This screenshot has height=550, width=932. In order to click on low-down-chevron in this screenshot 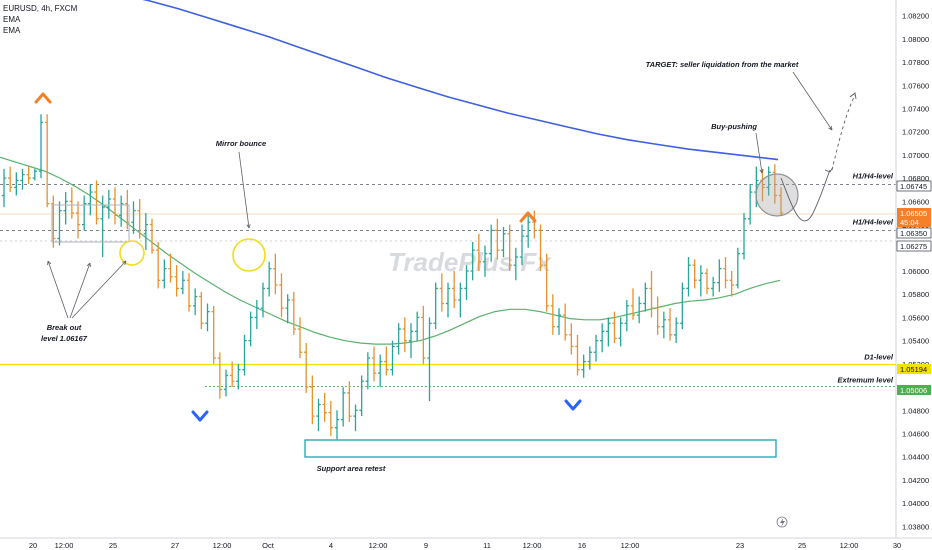, I will do `click(200, 416)`.